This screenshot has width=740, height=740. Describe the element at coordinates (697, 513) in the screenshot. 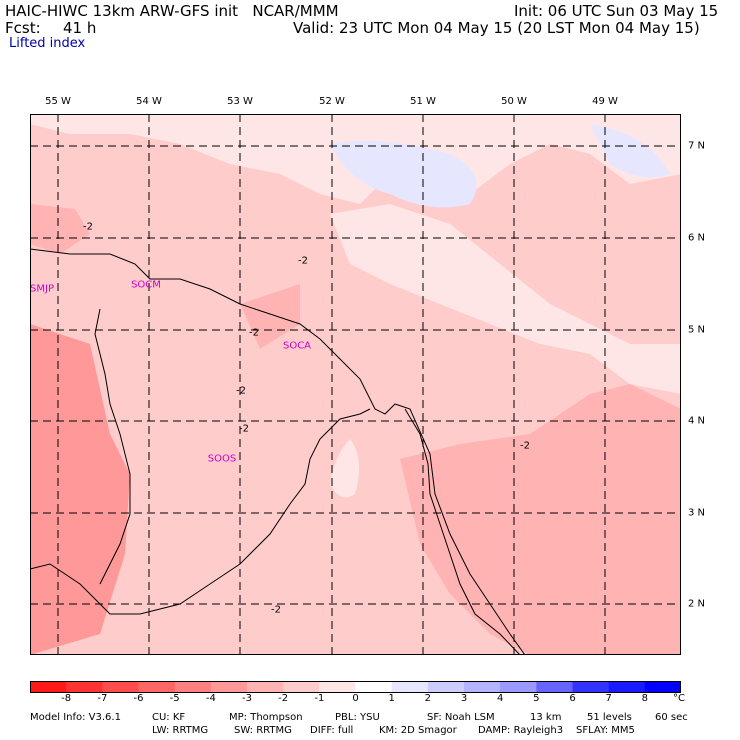

I see `lat-label-3n: 3 N` at that location.